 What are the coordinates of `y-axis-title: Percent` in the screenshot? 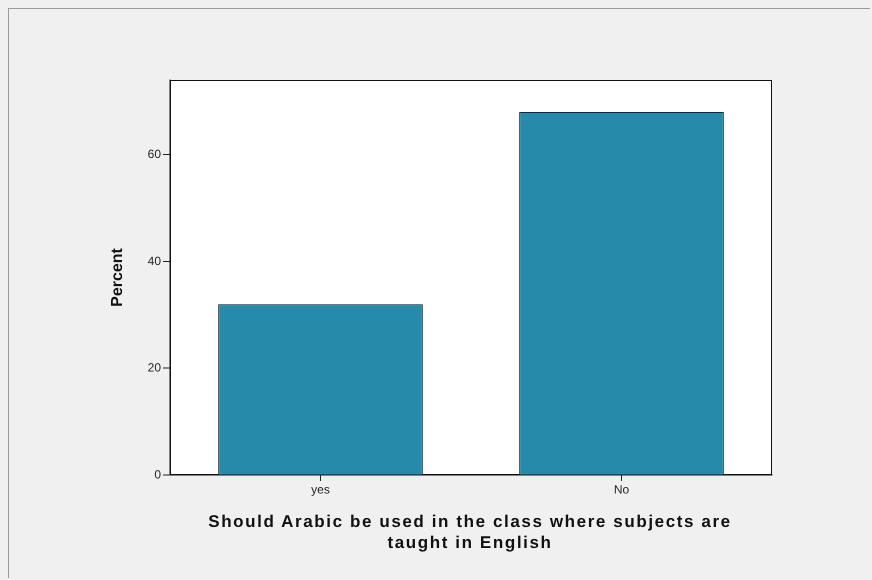 It's located at (117, 277).